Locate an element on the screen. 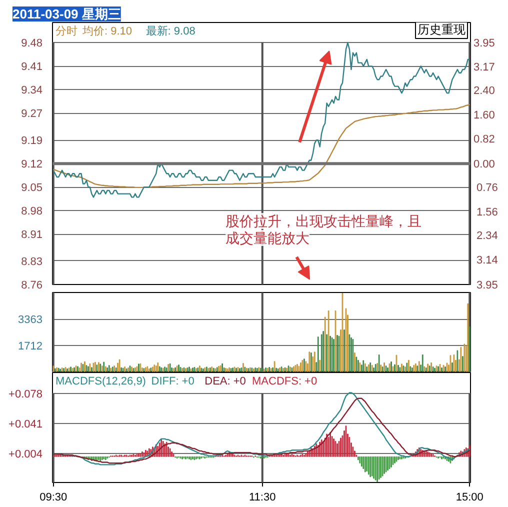 The image size is (508, 507). y-tick-label: 9.27 is located at coordinates (32, 114).